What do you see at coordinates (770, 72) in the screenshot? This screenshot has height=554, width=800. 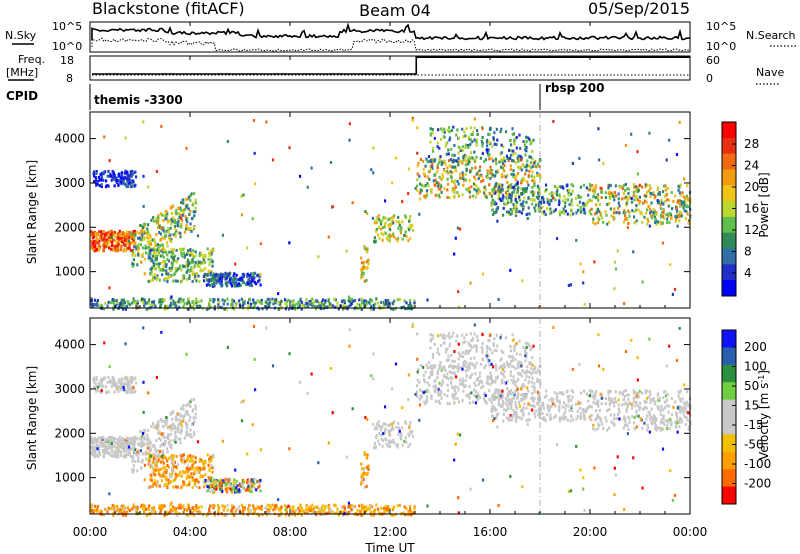 I see `nave-label: Nave` at bounding box center [770, 72].